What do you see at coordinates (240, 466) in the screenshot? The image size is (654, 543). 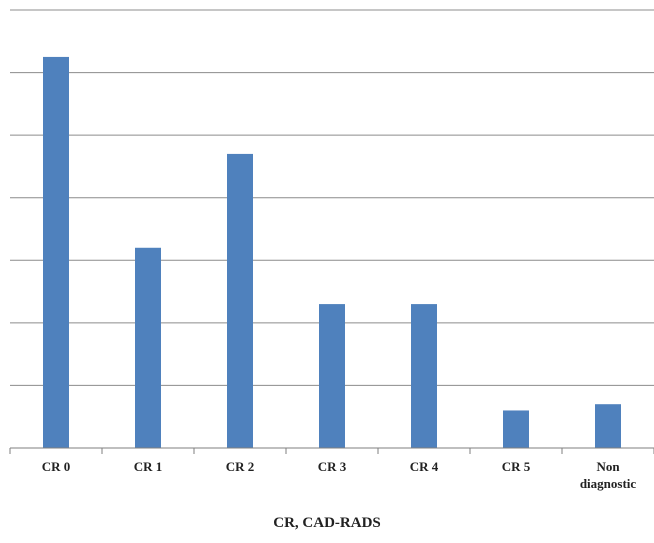 I see `x-tick-label: CR 2` at bounding box center [240, 466].